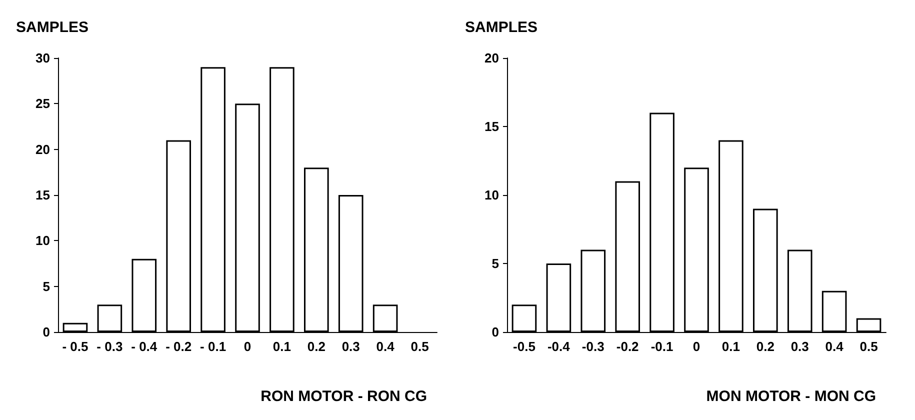 The width and height of the screenshot is (915, 420). Describe the element at coordinates (179, 346) in the screenshot. I see `x-tick-label: - 0.2` at that location.